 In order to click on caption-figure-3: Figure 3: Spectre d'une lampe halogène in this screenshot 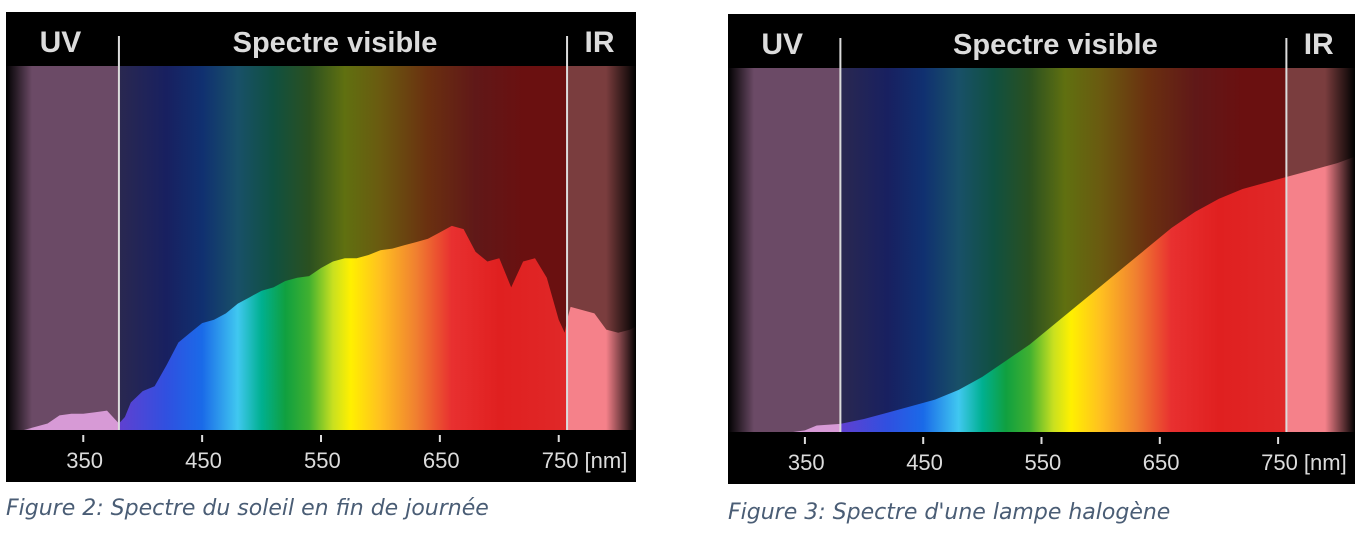, I will do `click(949, 512)`.